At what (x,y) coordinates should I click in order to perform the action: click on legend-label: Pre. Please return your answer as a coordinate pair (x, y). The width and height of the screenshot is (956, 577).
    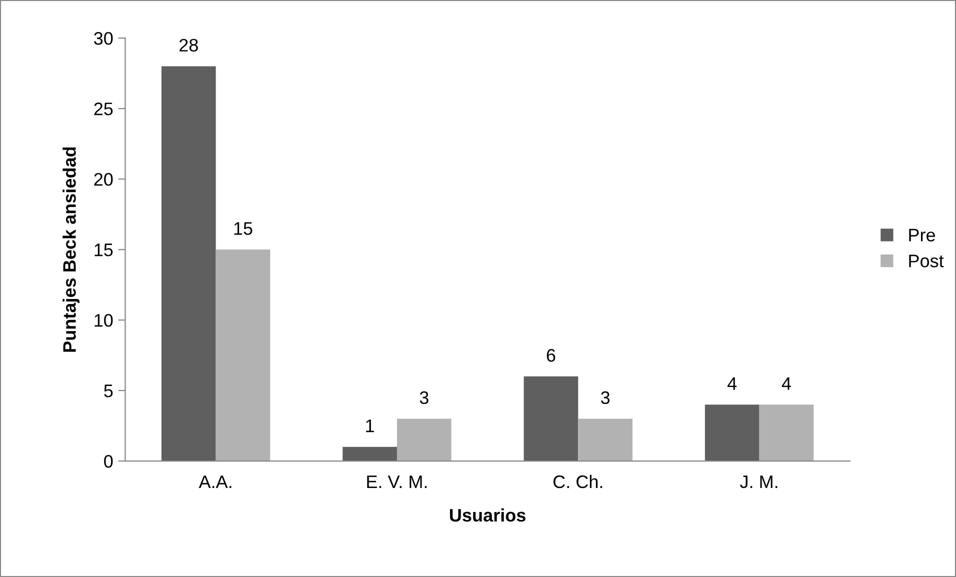
    Looking at the image, I should click on (922, 235).